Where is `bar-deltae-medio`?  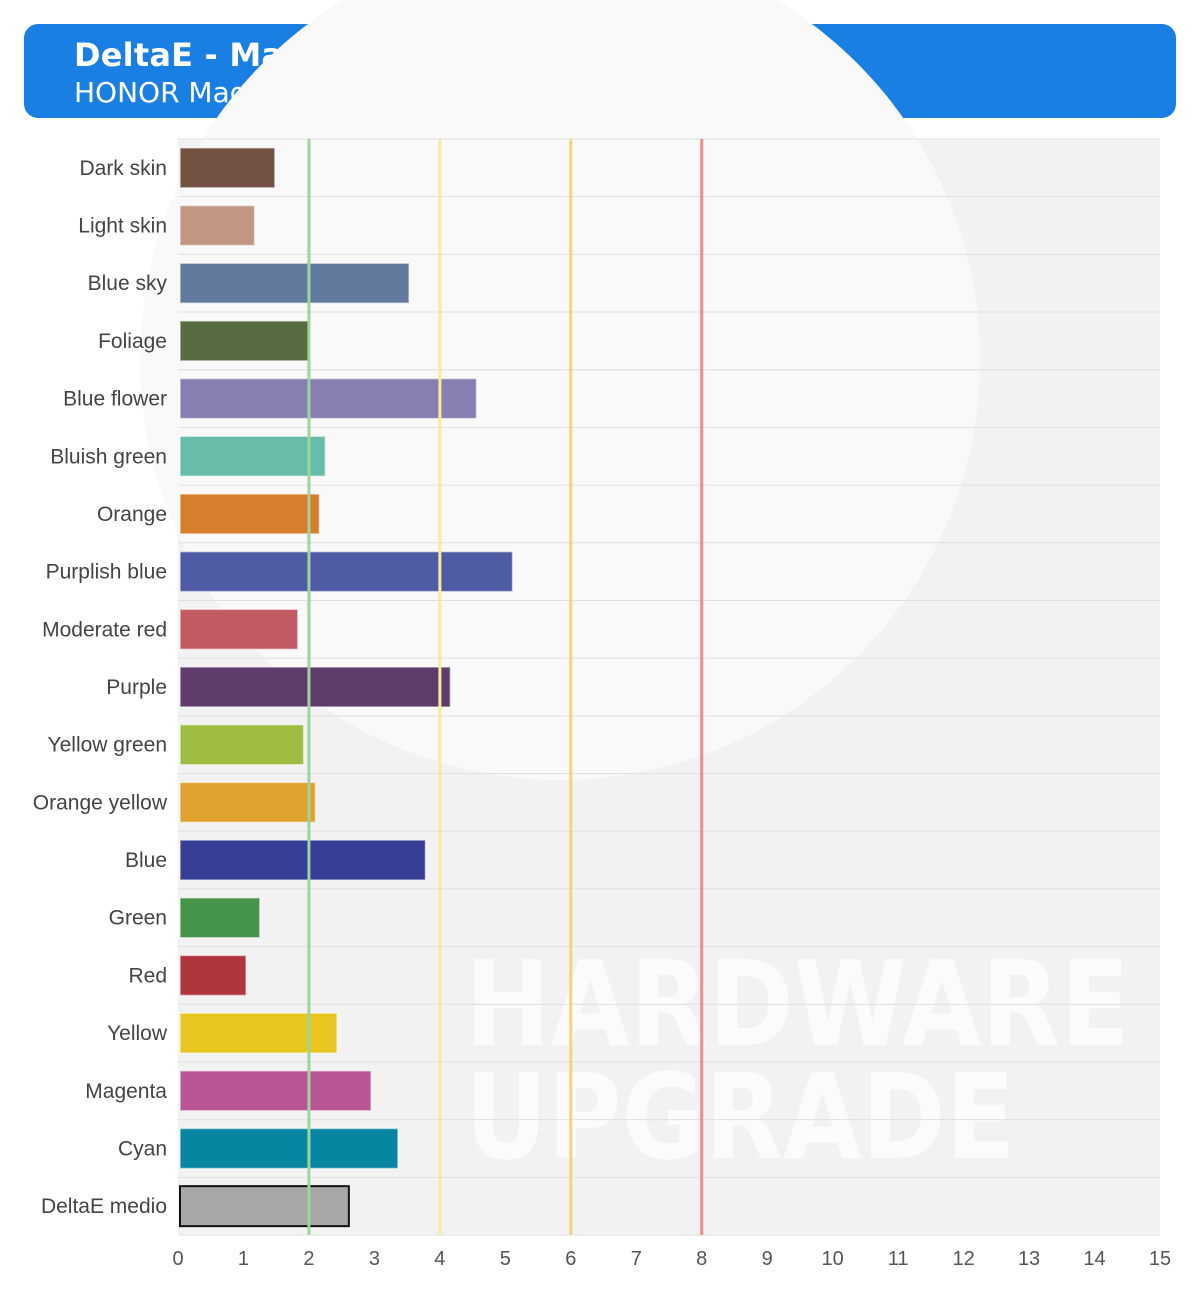 bar-deltae-medio is located at coordinates (264, 1206).